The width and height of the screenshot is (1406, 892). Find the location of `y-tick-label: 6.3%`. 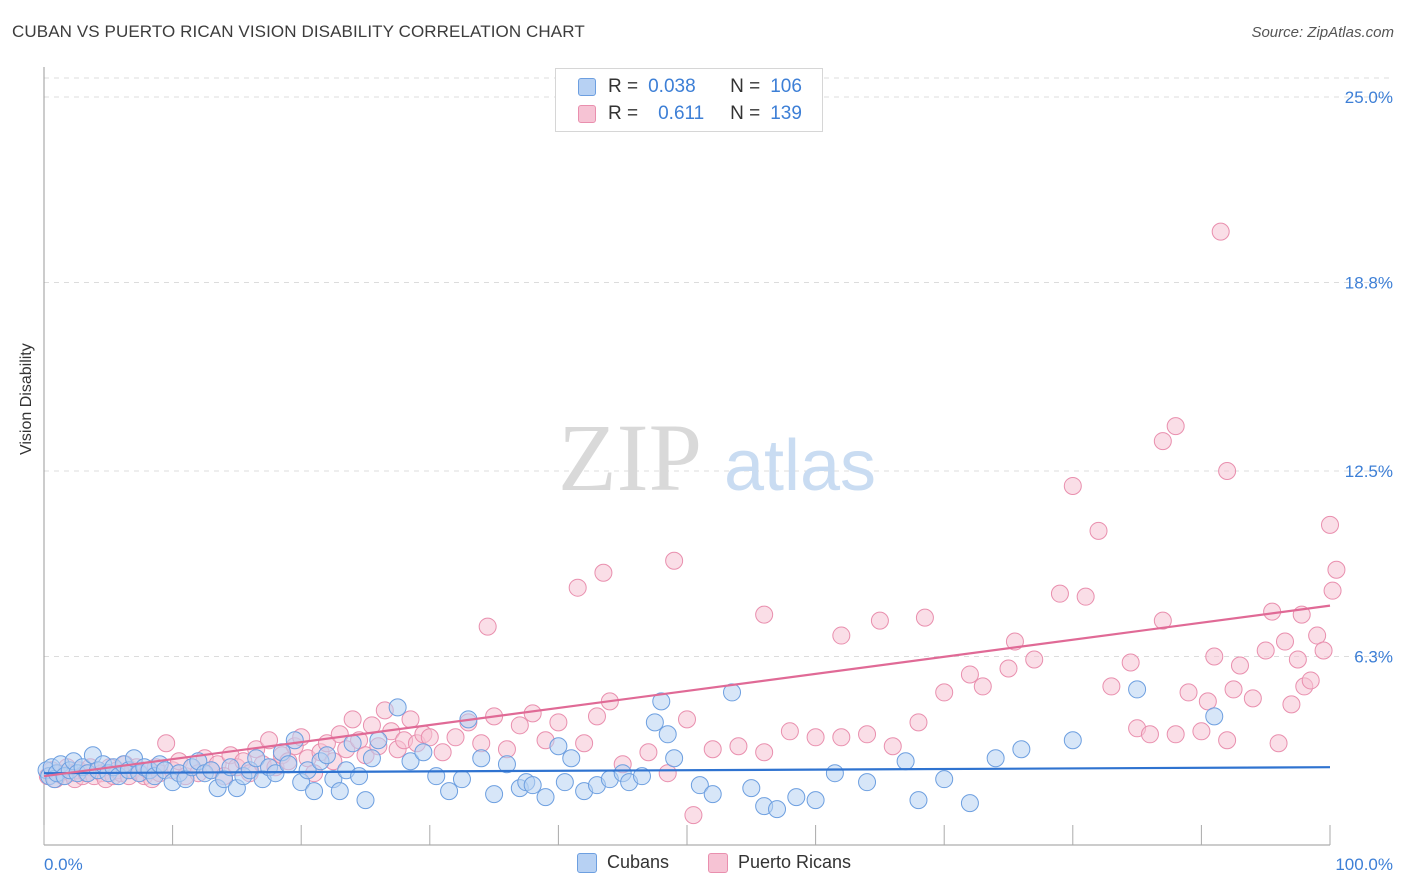

y-tick-label: 6.3% is located at coordinates (1373, 657).